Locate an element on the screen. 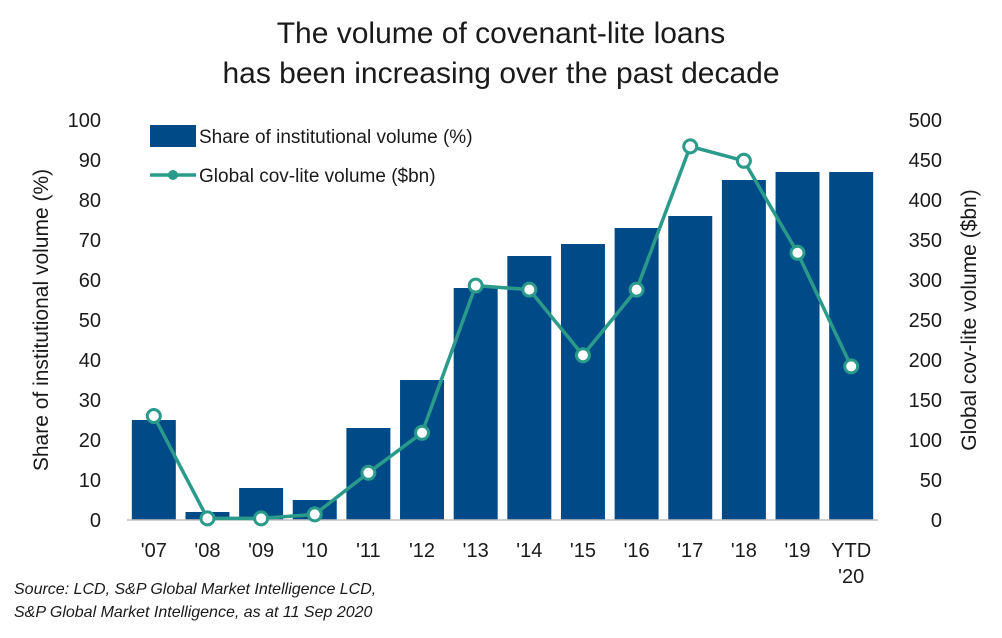 Image resolution: width=1002 pixels, height=638 pixels. right-tick-4: 200 is located at coordinates (925, 361).